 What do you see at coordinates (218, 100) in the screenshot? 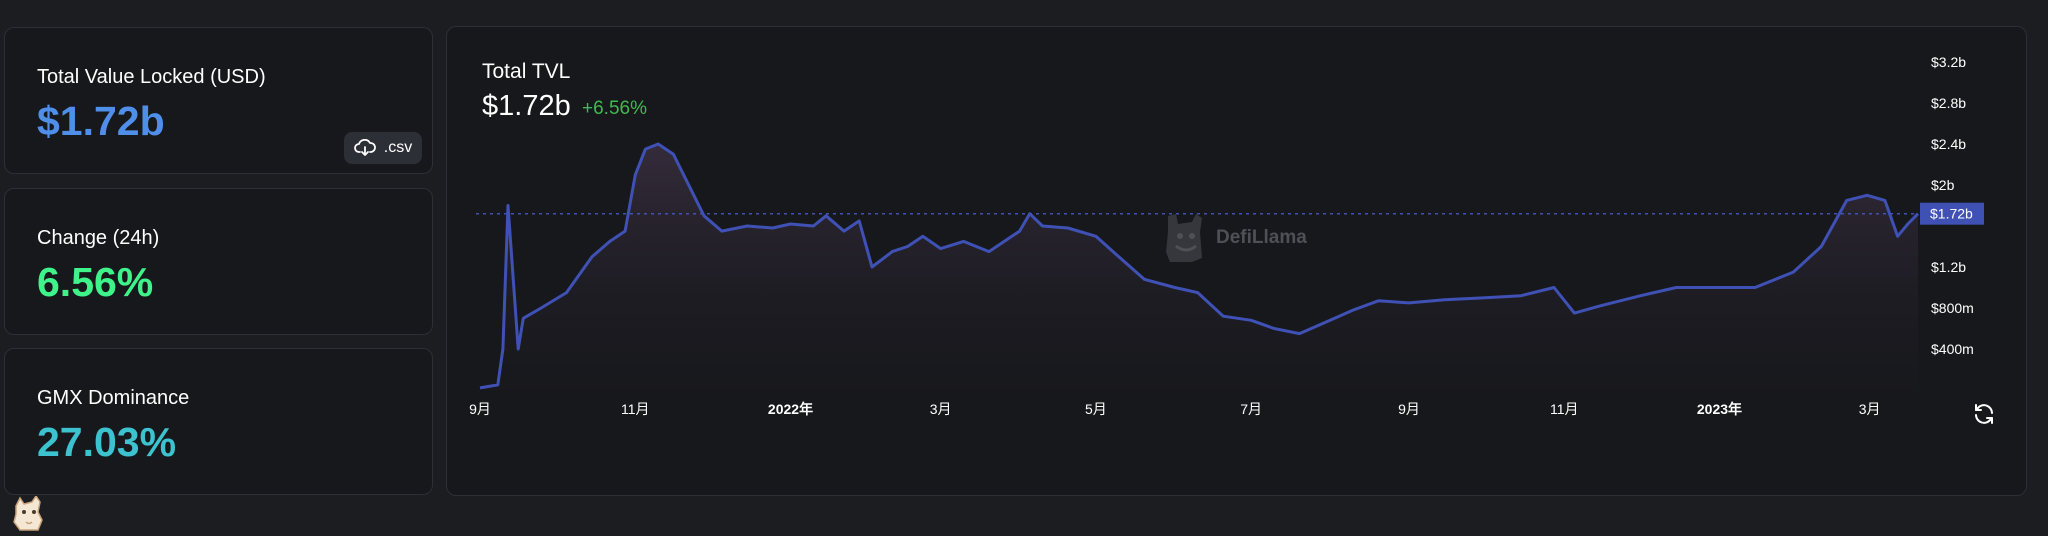
I see `tvl-card: Total Value Locked (USD) $1.72b` at bounding box center [218, 100].